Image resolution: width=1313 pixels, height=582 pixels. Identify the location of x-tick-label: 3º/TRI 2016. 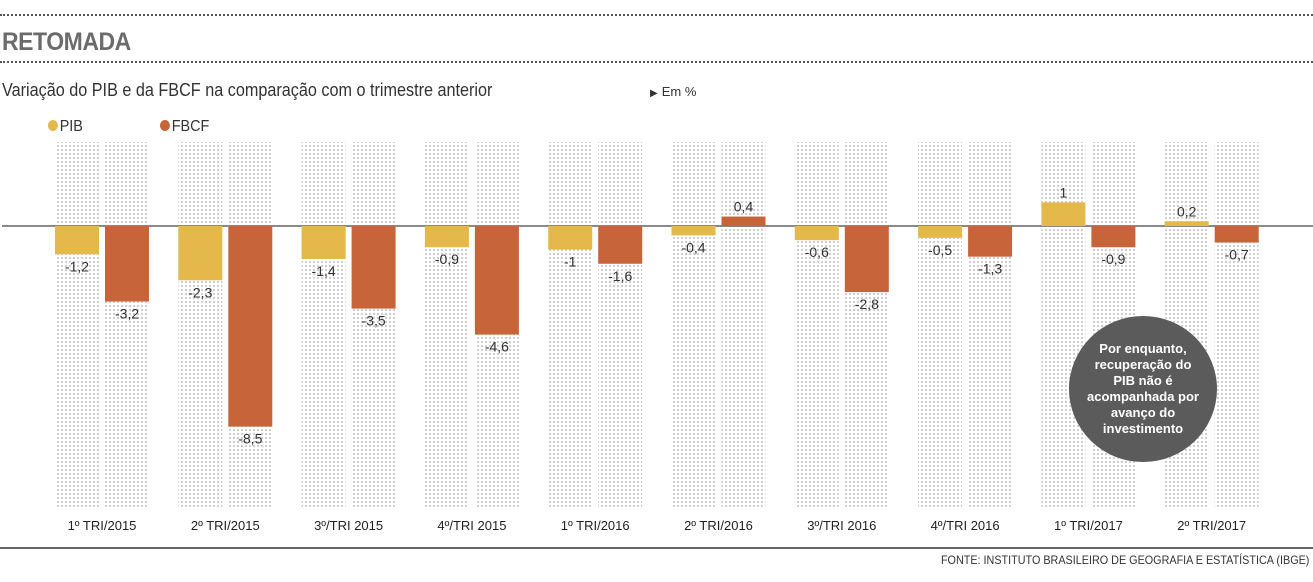
(841, 525).